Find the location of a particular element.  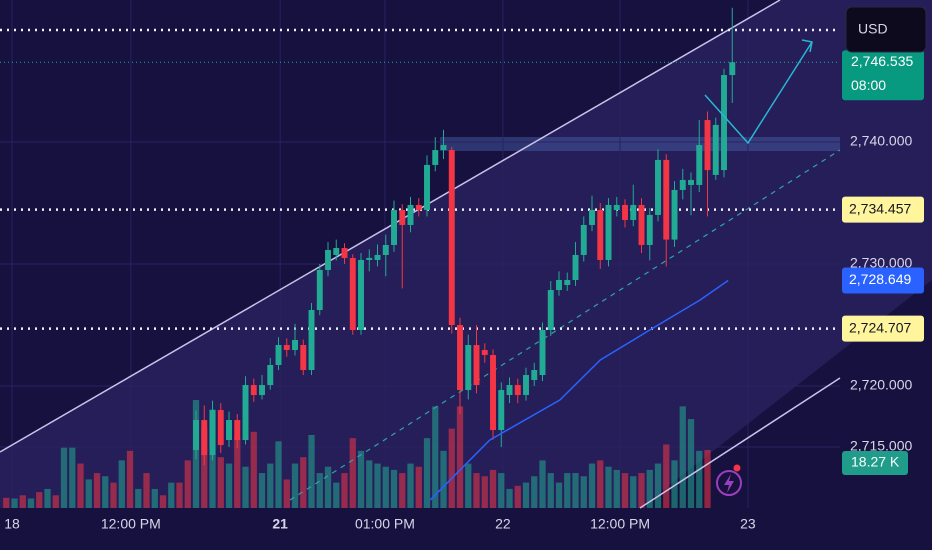

level-label: 2,724.707 is located at coordinates (880, 327).